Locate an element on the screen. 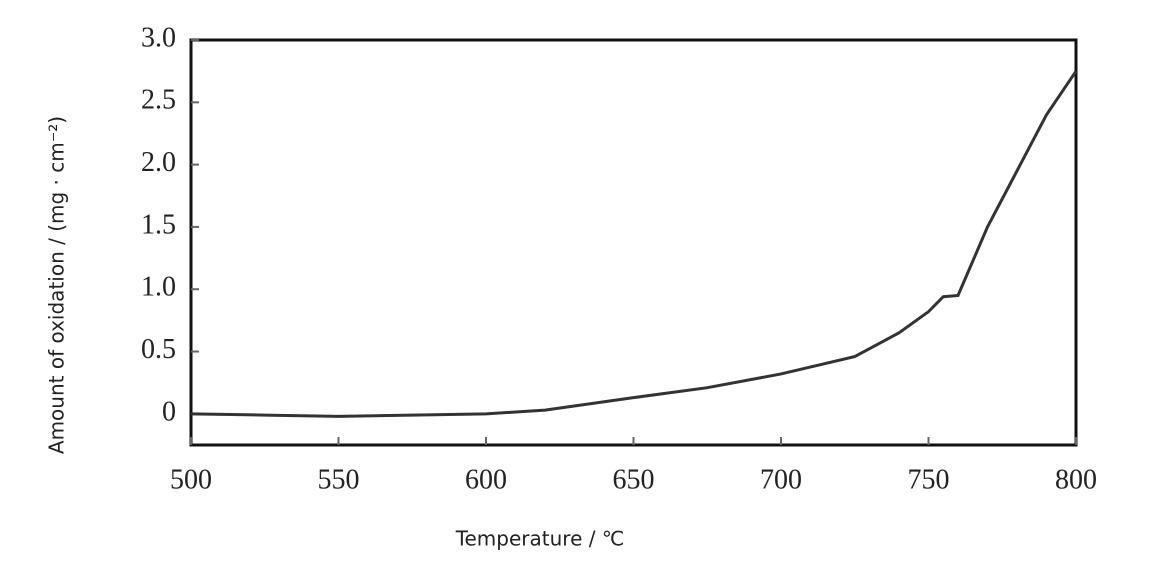  x-tick-label: 800 is located at coordinates (1076, 479).